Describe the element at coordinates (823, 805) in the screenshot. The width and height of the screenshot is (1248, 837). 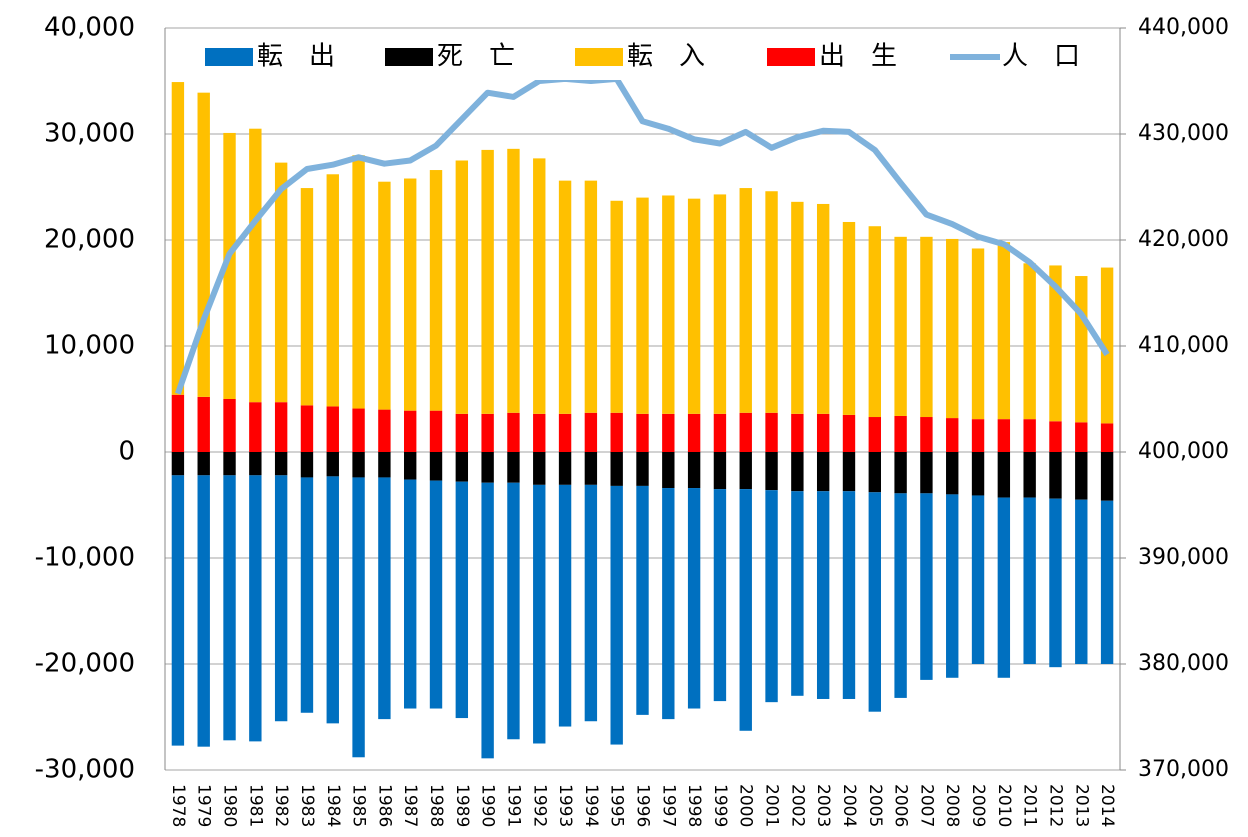
I see `x-tick-label: 2003` at that location.